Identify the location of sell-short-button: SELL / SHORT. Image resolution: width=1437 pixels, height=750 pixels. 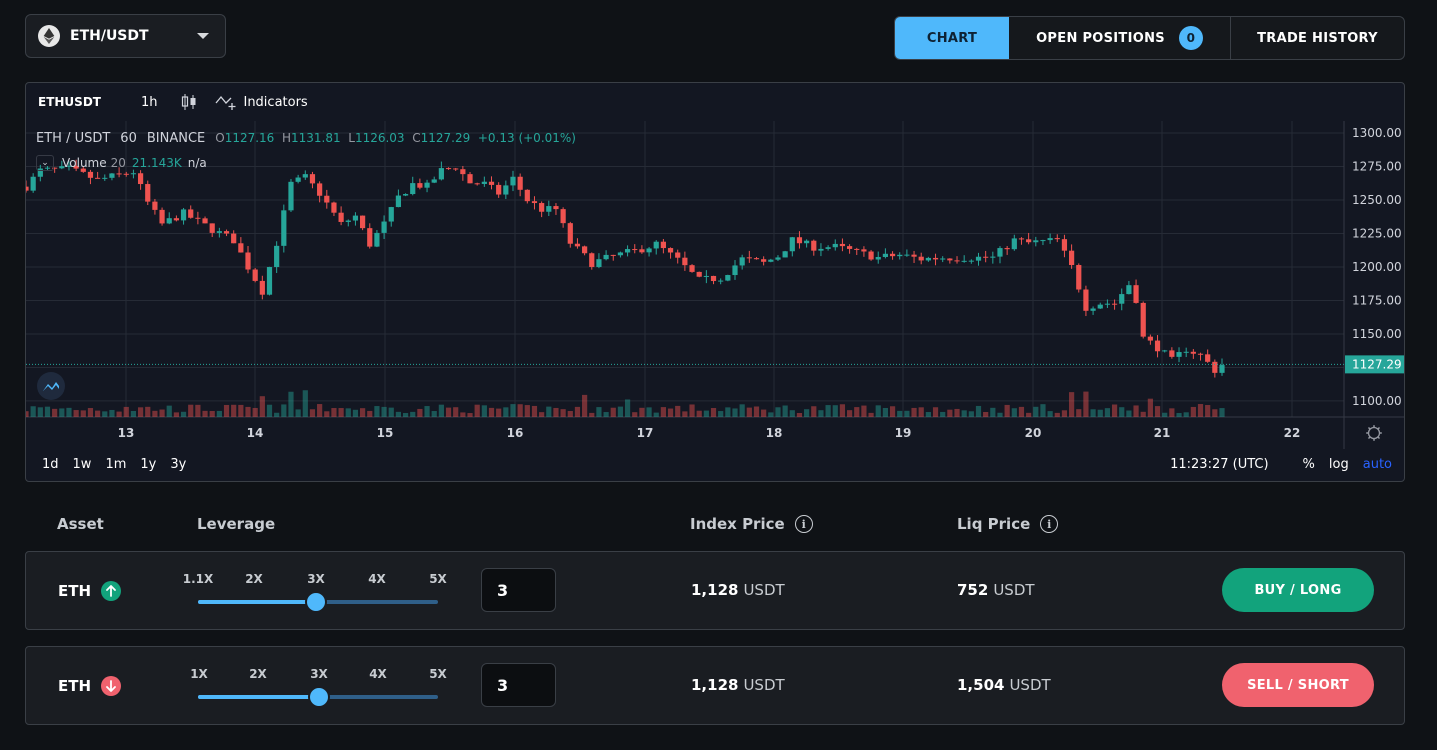
(1298, 685).